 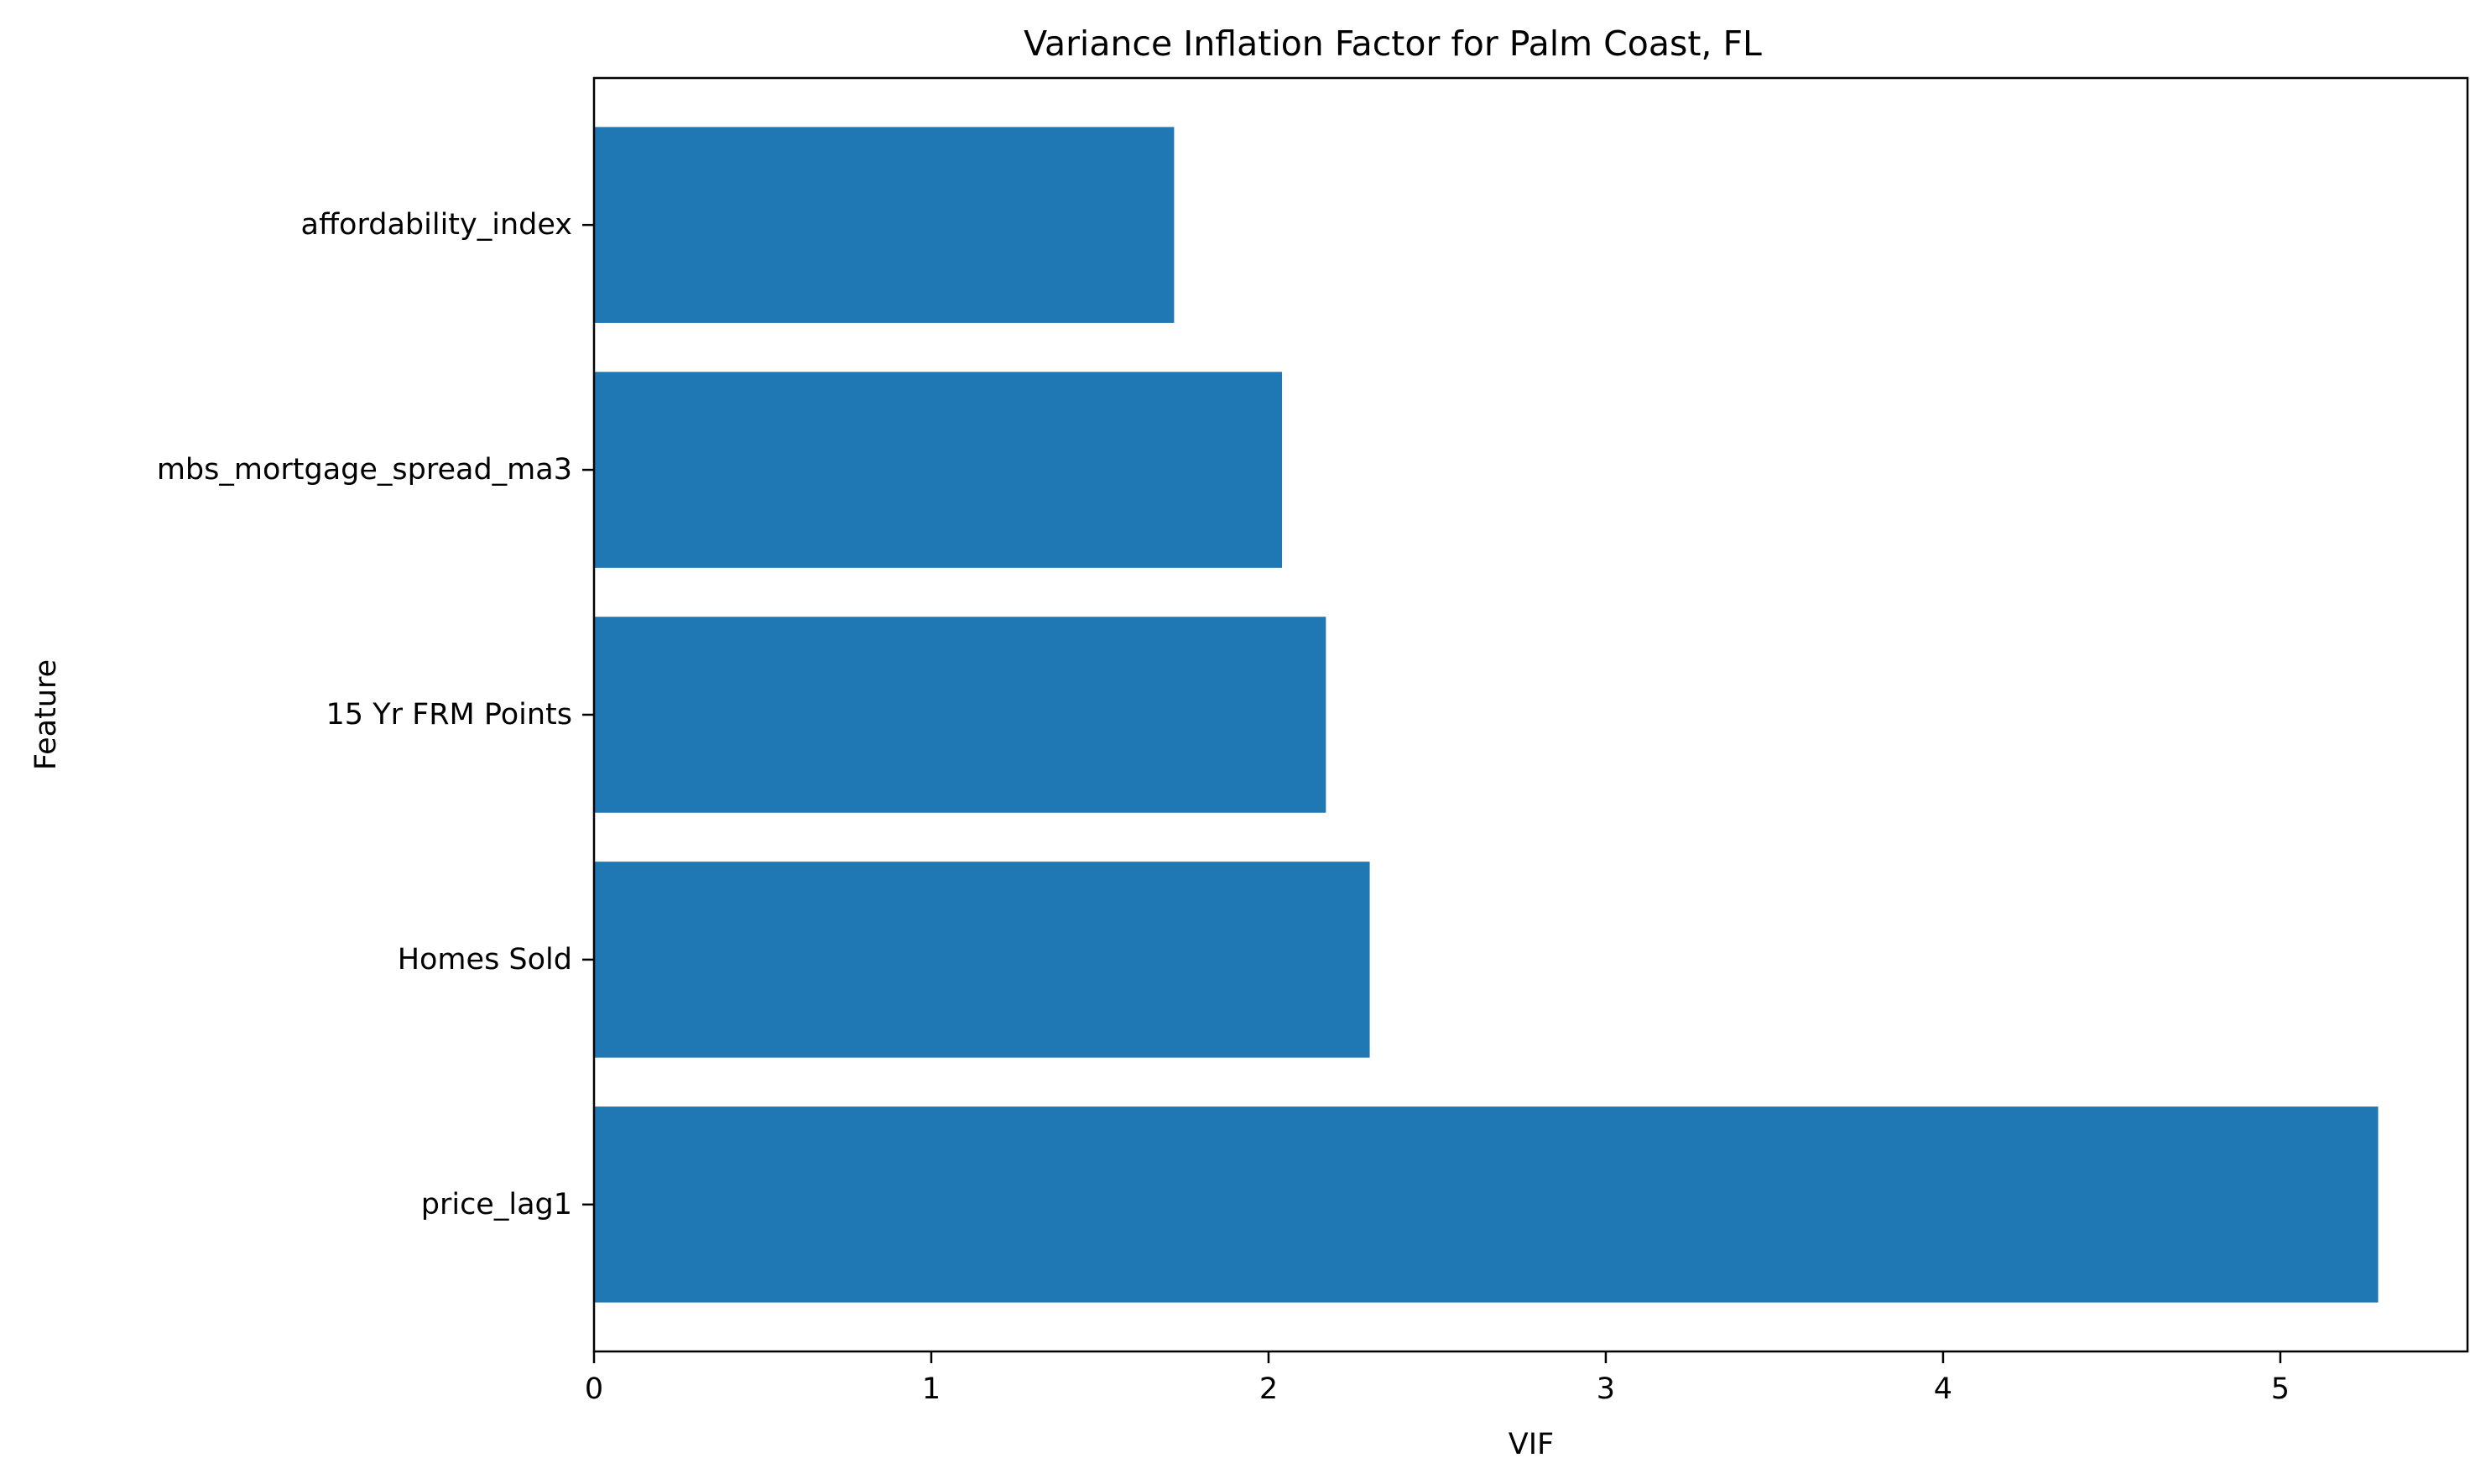 What do you see at coordinates (46, 714) in the screenshot?
I see `y-axis-label: Feature` at bounding box center [46, 714].